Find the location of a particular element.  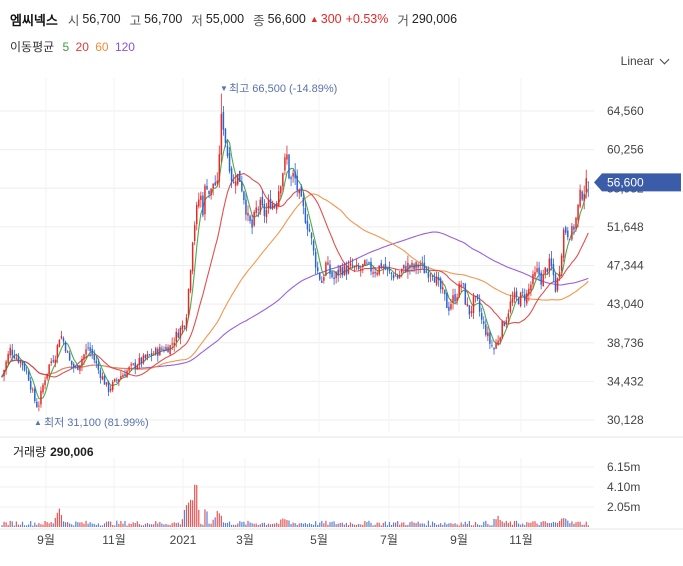

high-annotation: 최고 66,500 (-14.89%) is located at coordinates (283, 88).